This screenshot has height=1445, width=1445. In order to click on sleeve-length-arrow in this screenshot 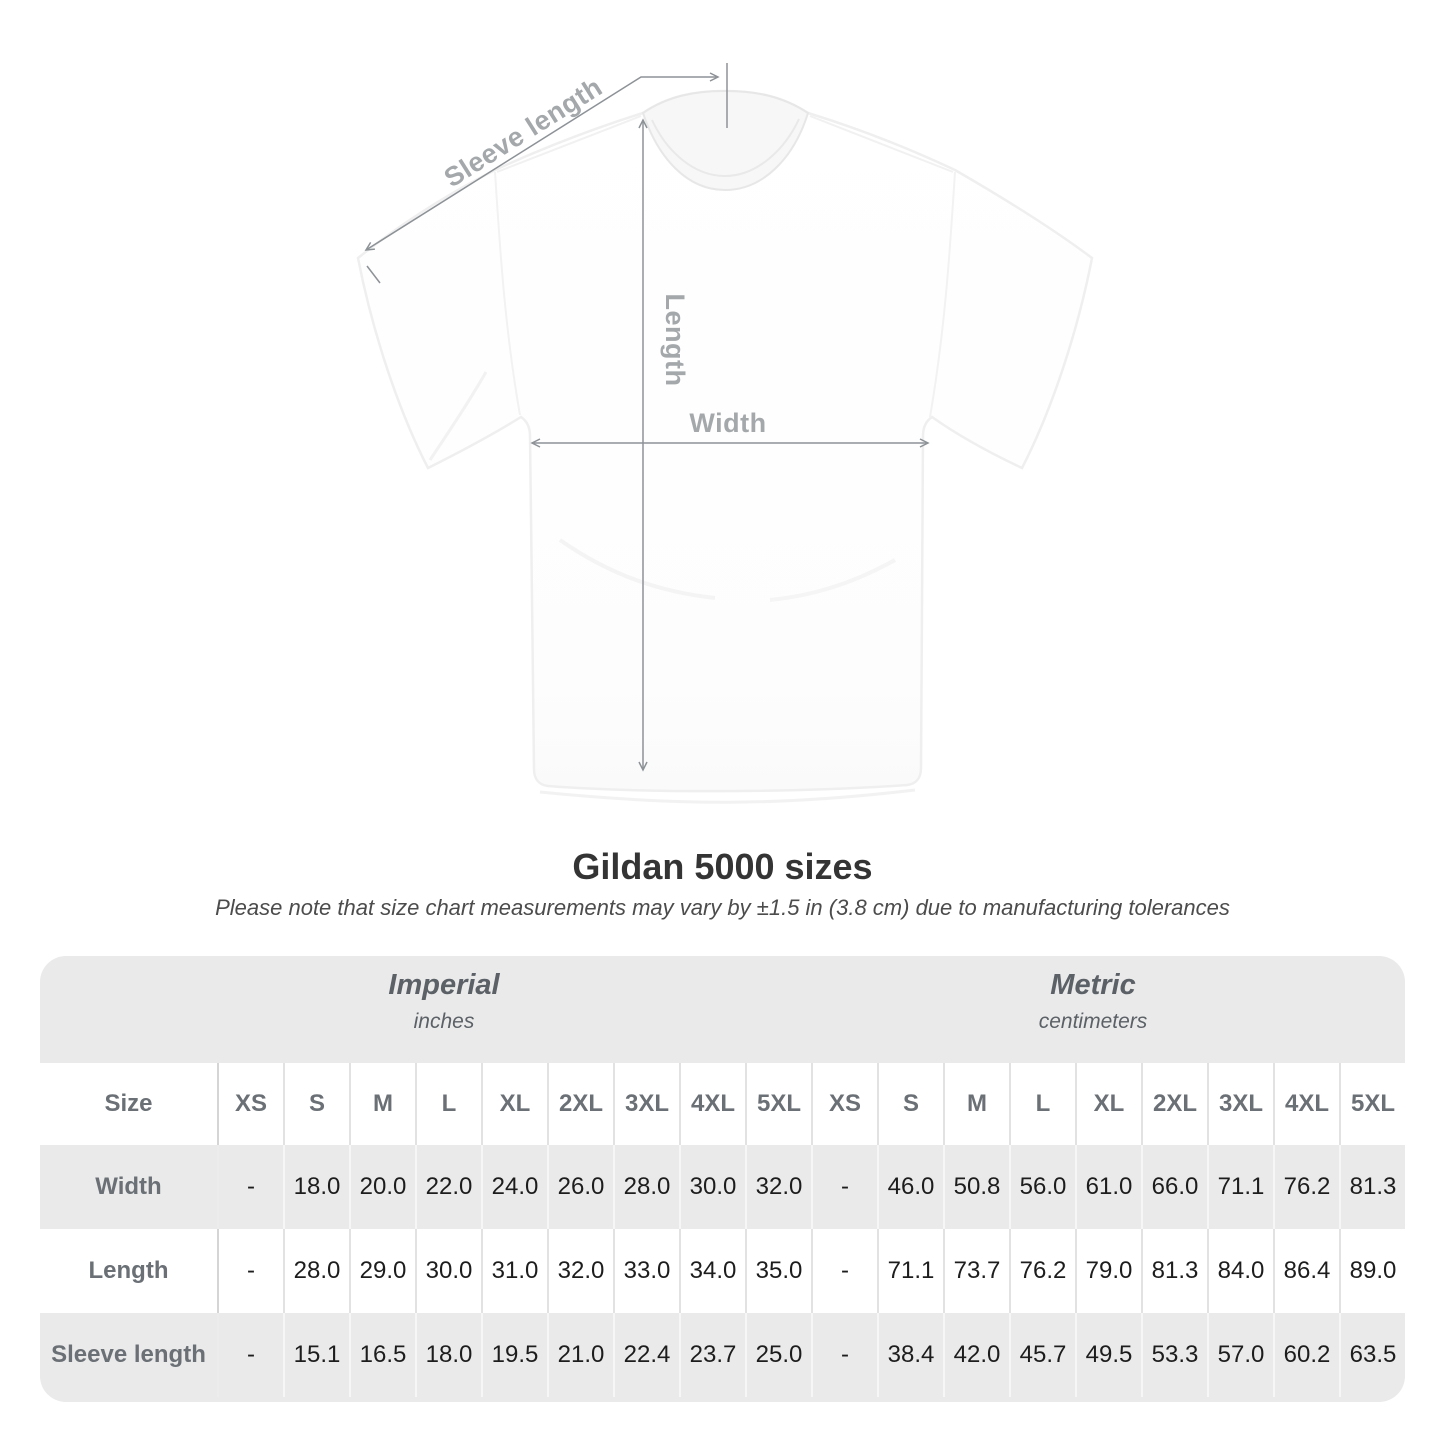, I will do `click(542, 161)`.